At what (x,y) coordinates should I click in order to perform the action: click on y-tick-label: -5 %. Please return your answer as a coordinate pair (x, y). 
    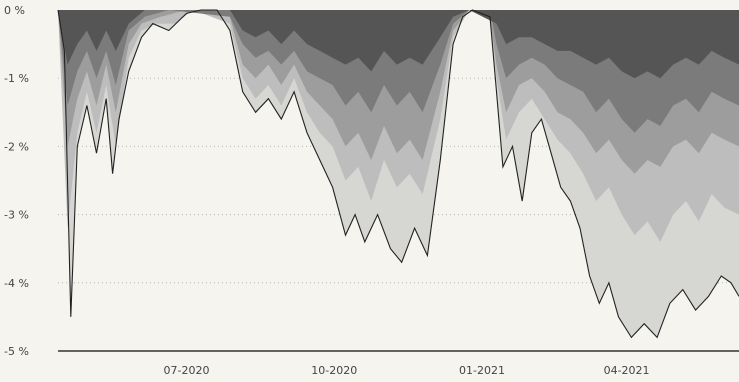
    Looking at the image, I should click on (16, 351).